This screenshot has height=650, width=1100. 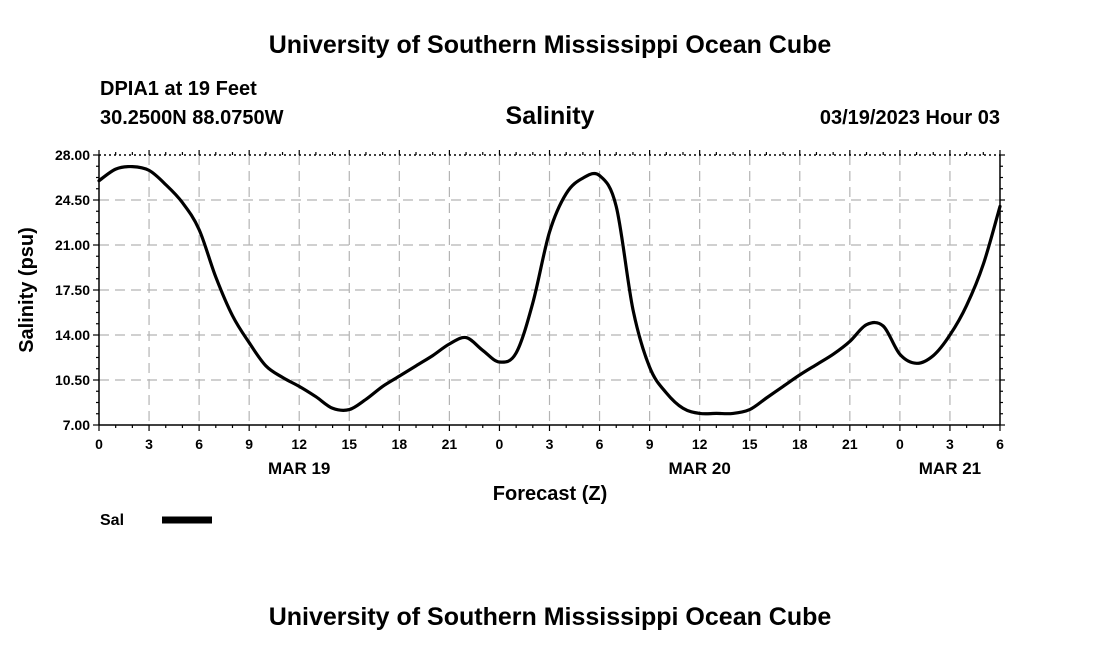 I want to click on forecast-timestamp: 03/19/2023 Hour 03, so click(x=910, y=118).